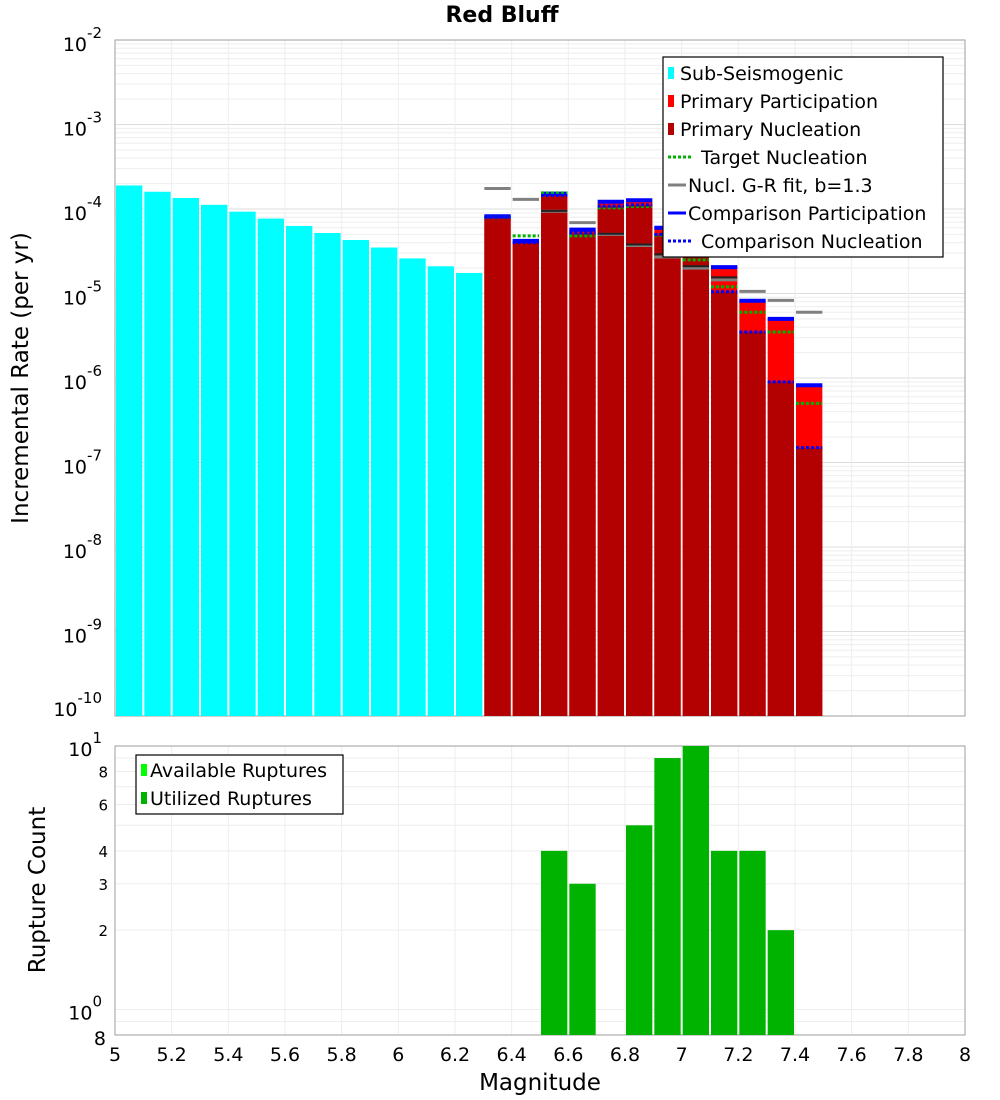 The image size is (1000, 1100). Describe the element at coordinates (455, 1055) in the screenshot. I see `x-tick-label: 6.2` at that location.